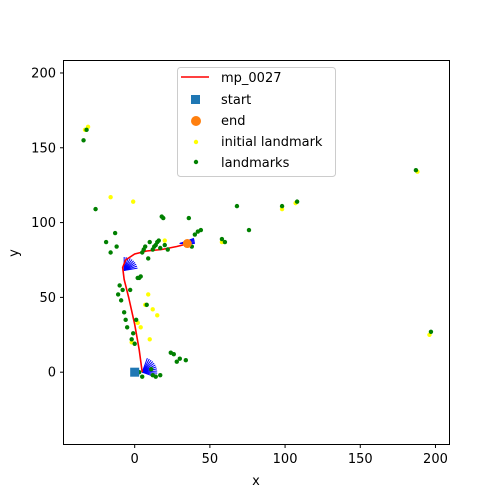 This screenshot has height=500, width=500. I want to click on heading-arrow, so click(144, 365).